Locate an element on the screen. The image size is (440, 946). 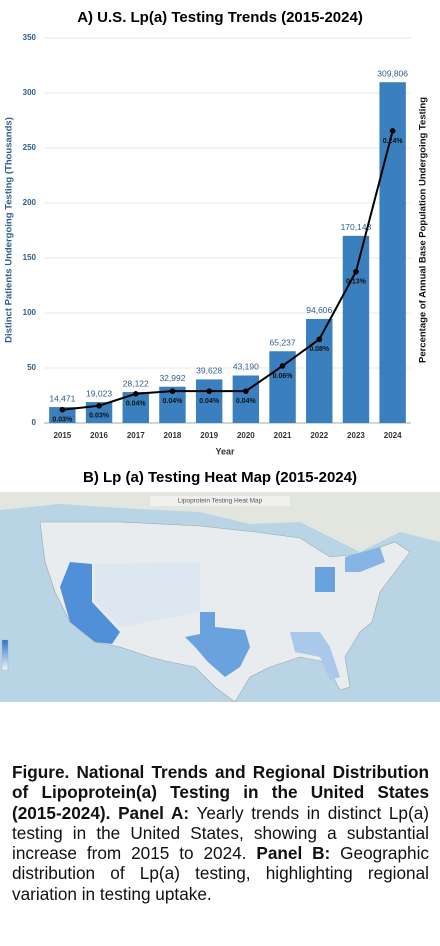
west-states is located at coordinates (147, 594).